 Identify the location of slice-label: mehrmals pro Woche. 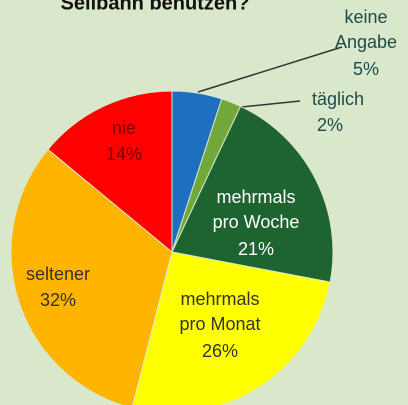
(256, 209).